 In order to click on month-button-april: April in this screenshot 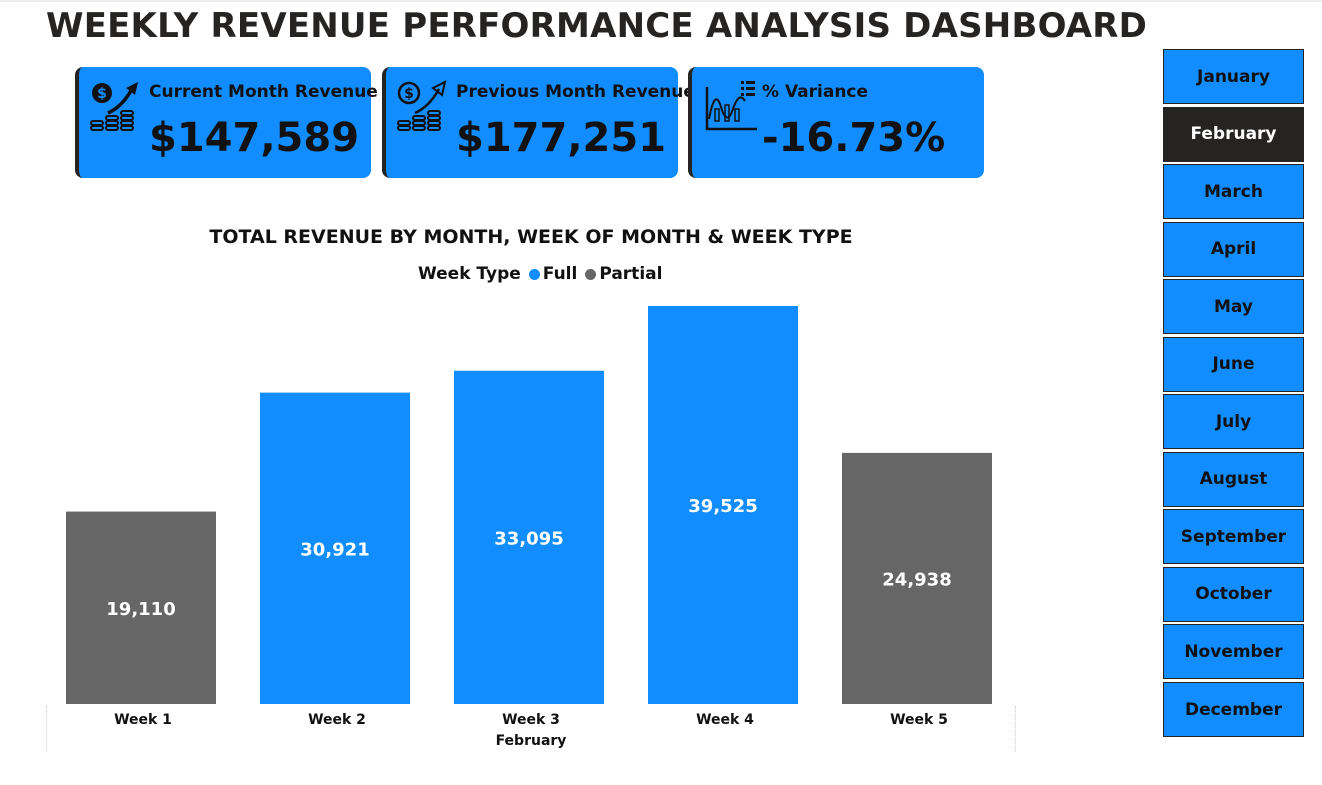, I will do `click(1233, 249)`.